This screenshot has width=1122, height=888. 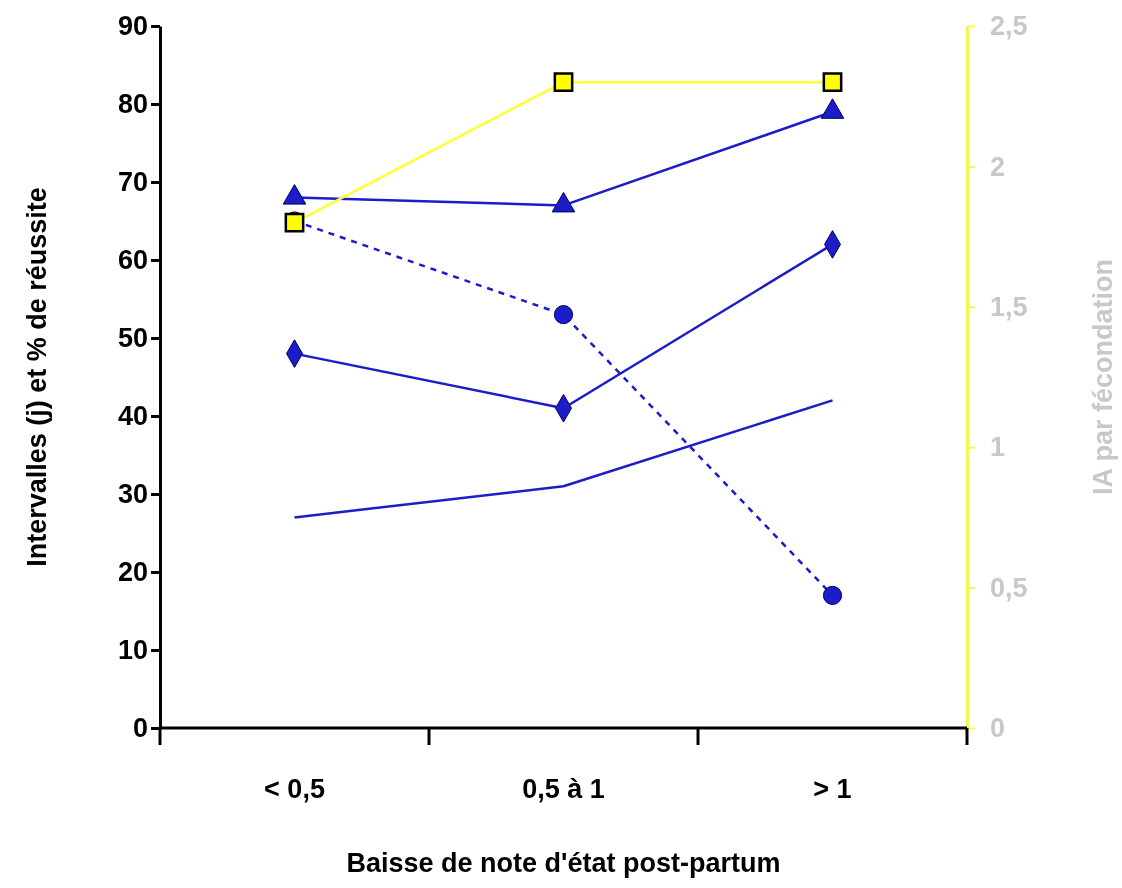 What do you see at coordinates (294, 789) in the screenshot?
I see `x-tick-label: < 0,5` at bounding box center [294, 789].